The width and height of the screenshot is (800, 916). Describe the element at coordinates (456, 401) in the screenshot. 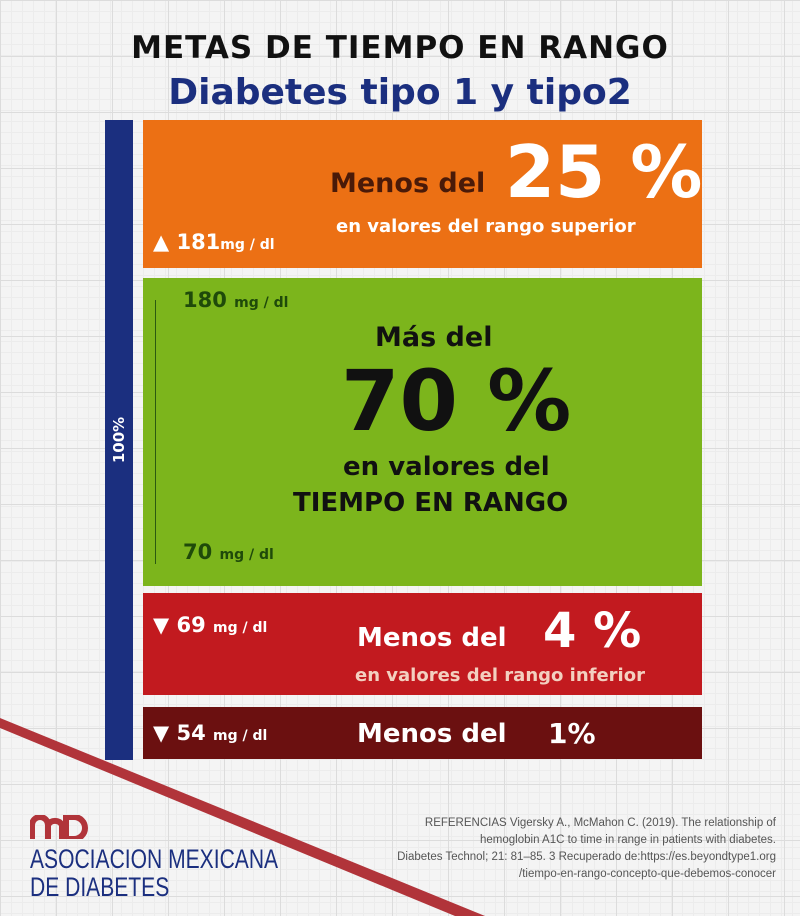

I see `range-value: 70 %` at that location.